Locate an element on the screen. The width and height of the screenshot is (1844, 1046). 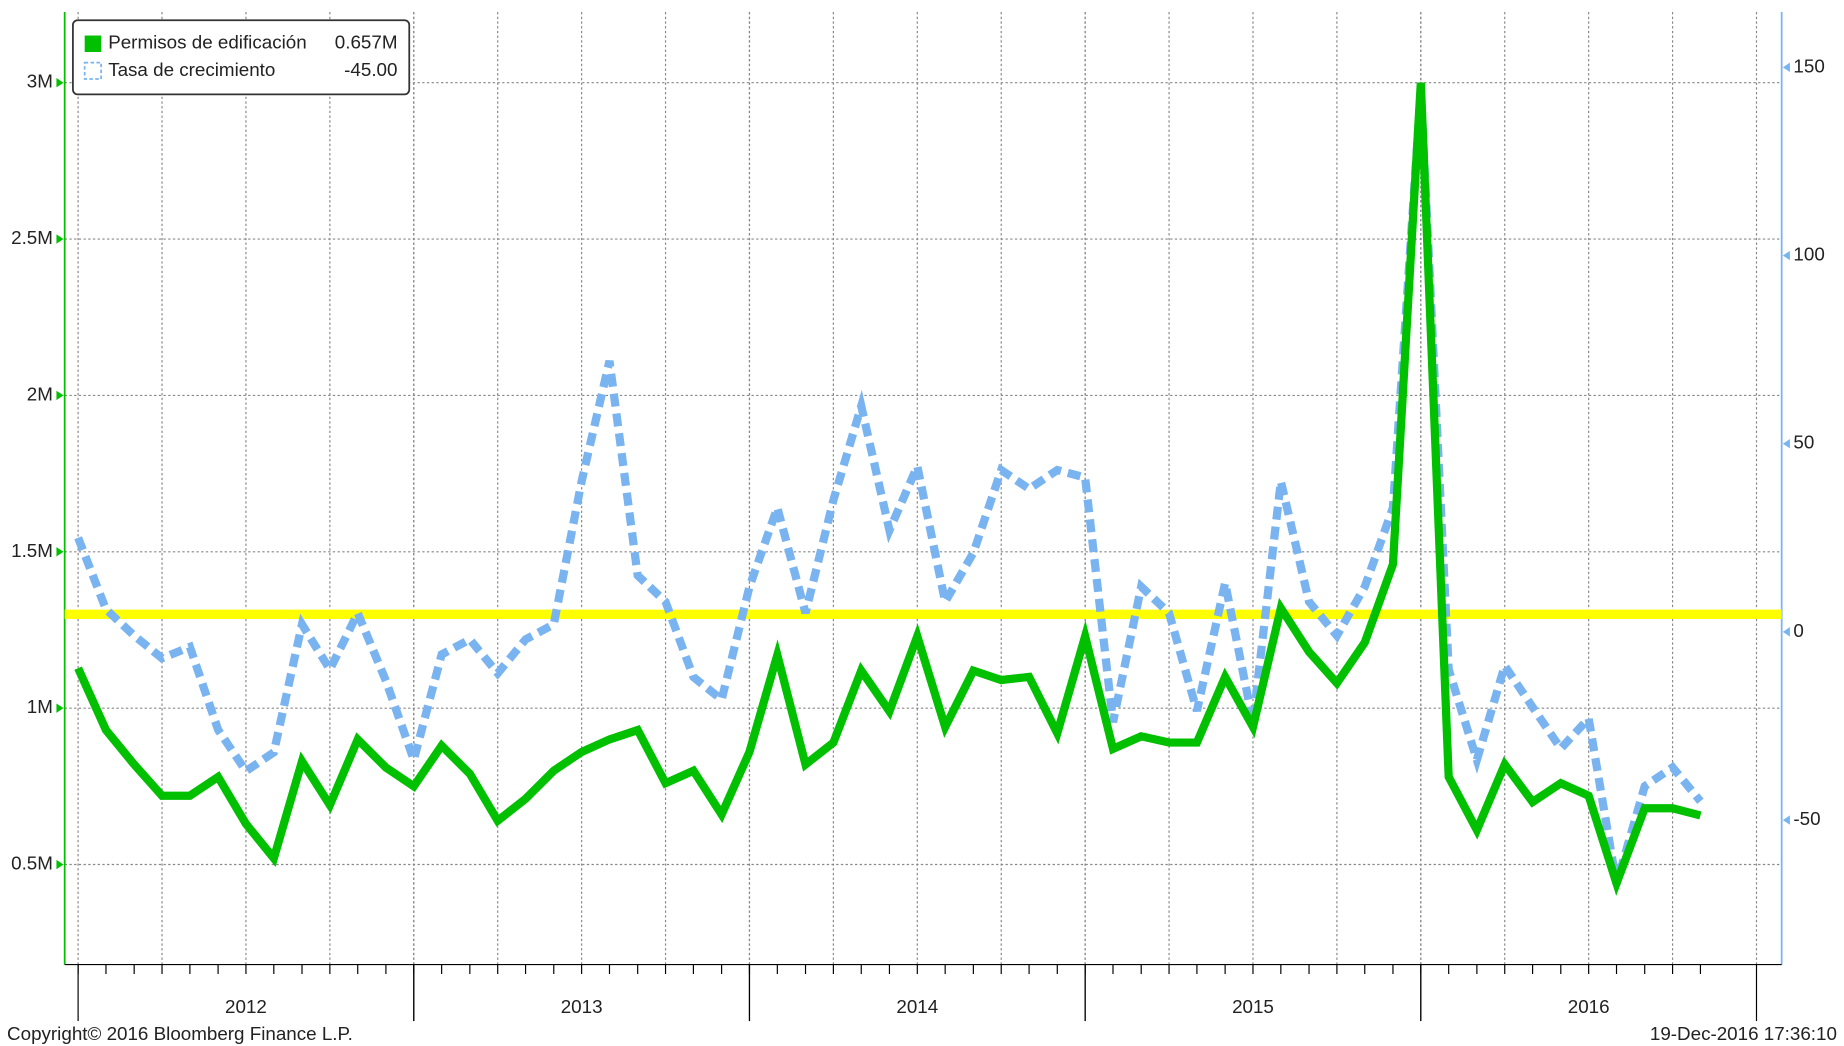
y2-tick-label: -50 is located at coordinates (1806, 818).